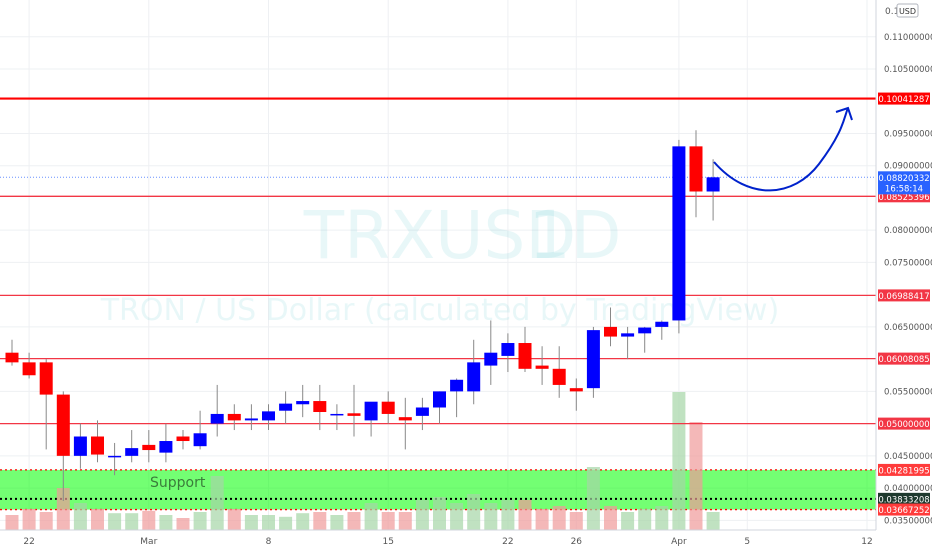 Image resolution: width=932 pixels, height=550 pixels. Describe the element at coordinates (908, 38) in the screenshot. I see `price-tick-label: 0.11000000` at that location.